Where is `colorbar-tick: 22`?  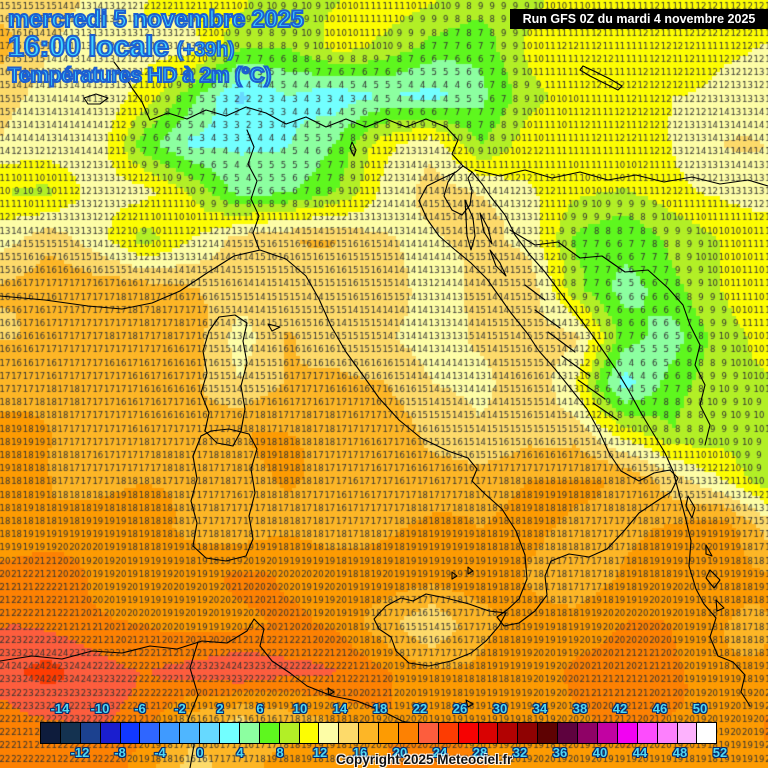 colorbar-tick: 22 is located at coordinates (420, 708).